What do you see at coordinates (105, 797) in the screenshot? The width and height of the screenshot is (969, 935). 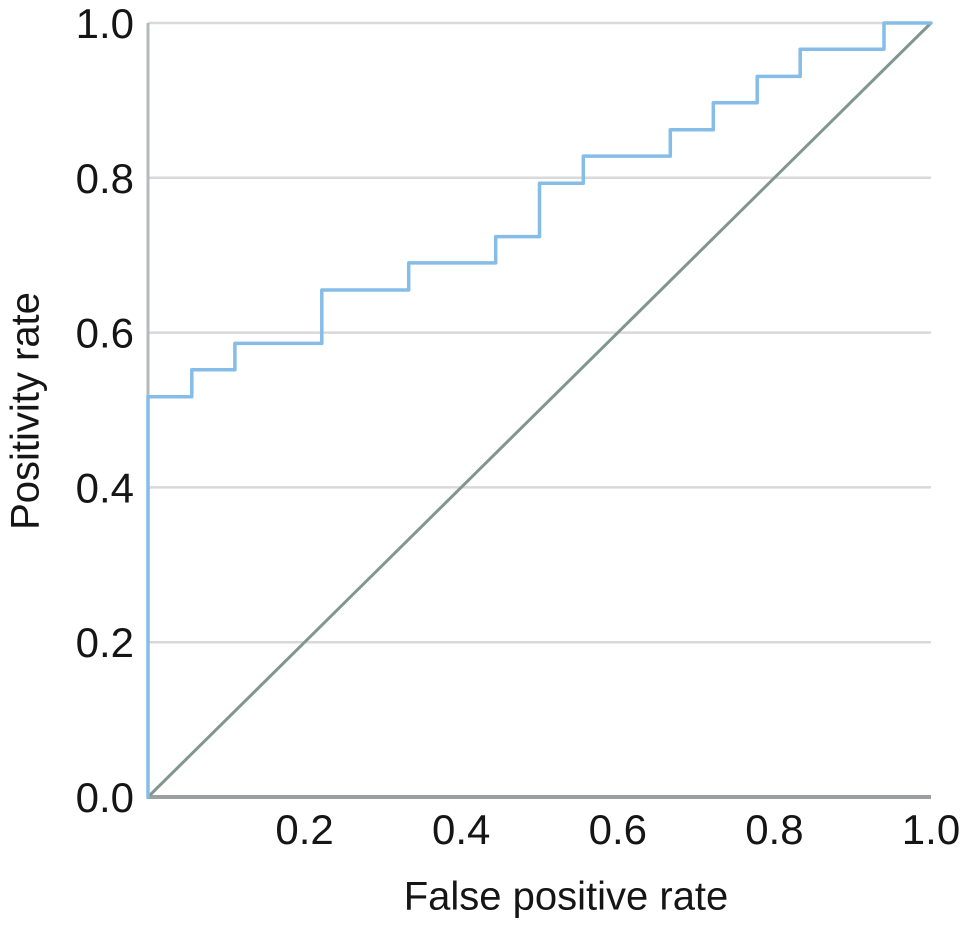 I see `y-tick-label: 0.0` at bounding box center [105, 797].